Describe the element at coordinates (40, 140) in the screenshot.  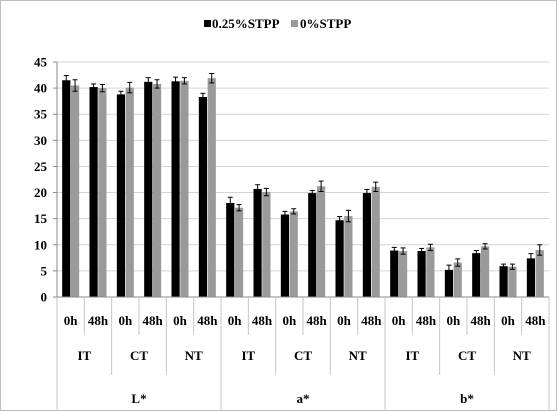
I see `y-tick-label: 30` at that location.